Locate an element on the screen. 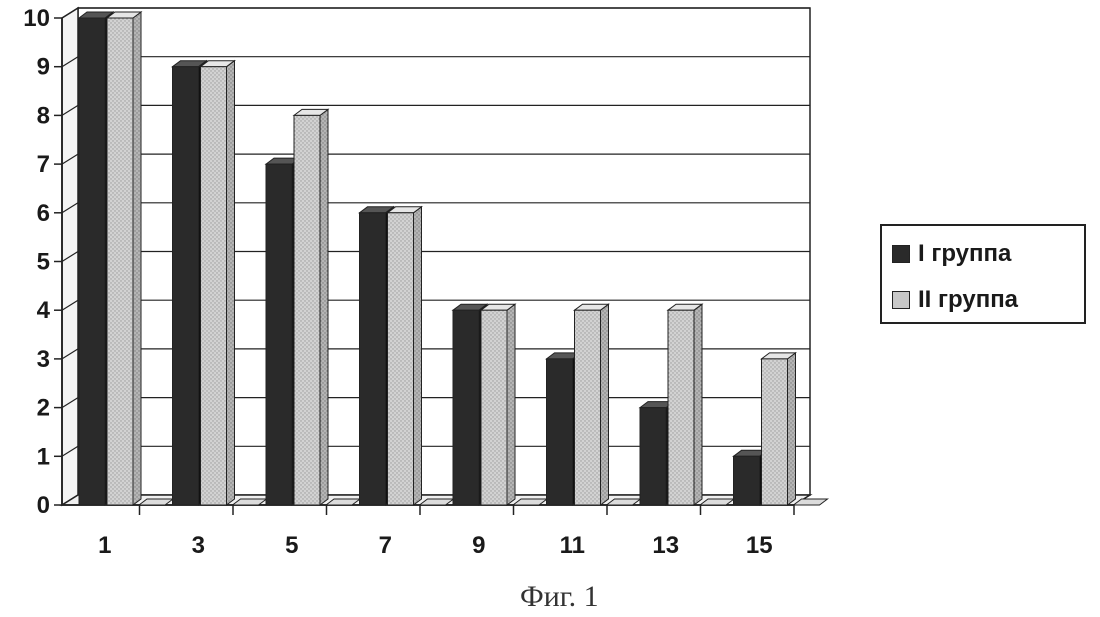 The image size is (1100, 617). bar-ii-группа-3 is located at coordinates (217, 282).